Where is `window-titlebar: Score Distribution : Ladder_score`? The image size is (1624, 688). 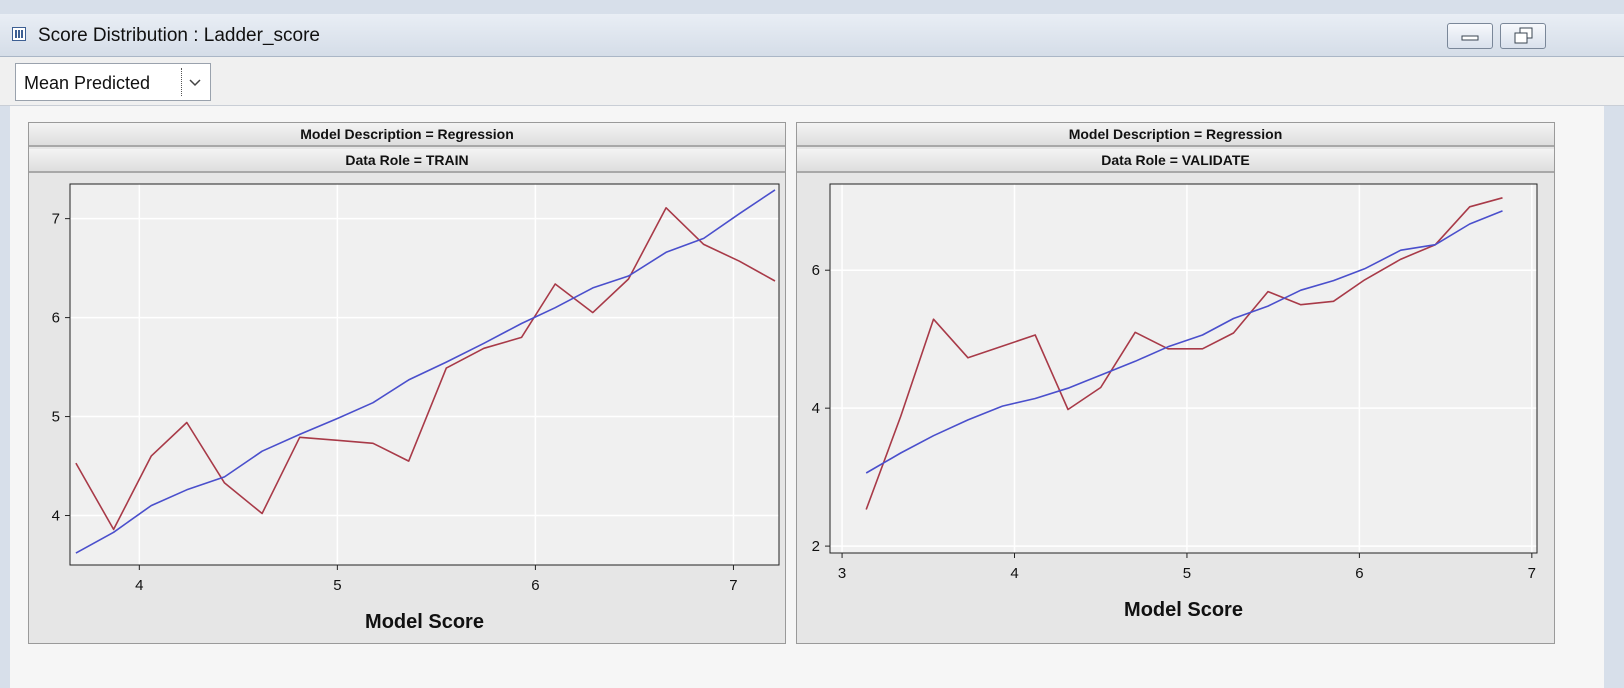
window-titlebar: Score Distribution : Ladder_score is located at coordinates (812, 35).